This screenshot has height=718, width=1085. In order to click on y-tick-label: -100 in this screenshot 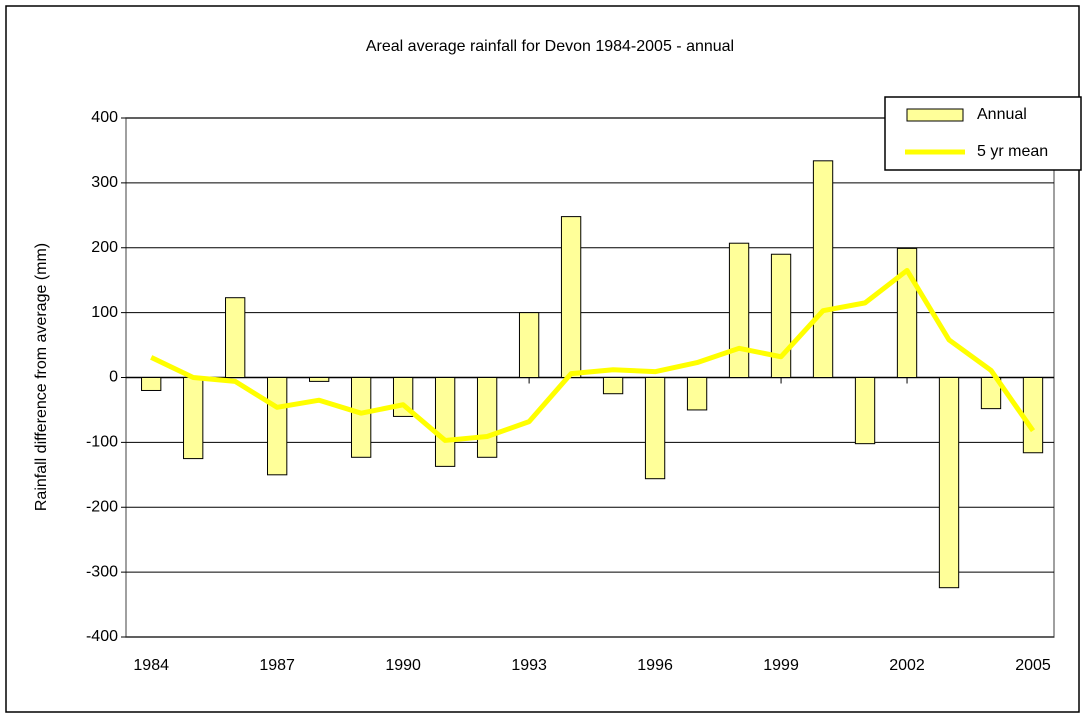, I will do `click(102, 442)`.